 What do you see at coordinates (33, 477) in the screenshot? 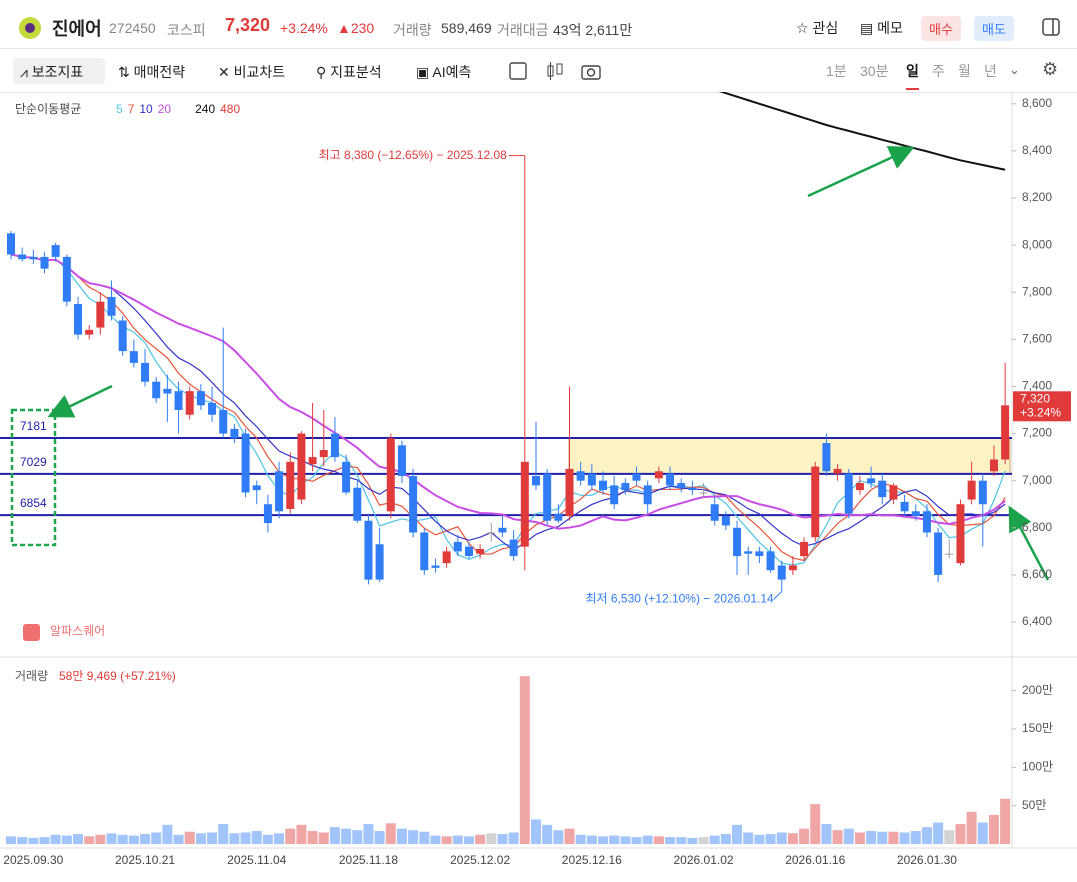
I see `highlight-box` at bounding box center [33, 477].